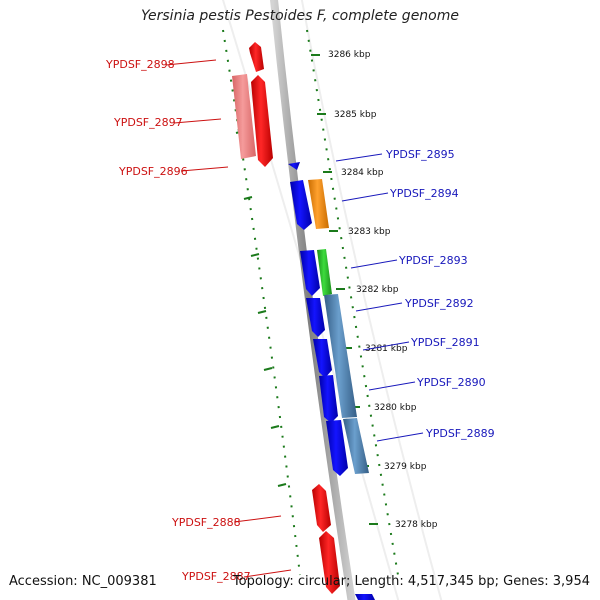 This screenshot has width=600, height=600. What do you see at coordinates (206, 522) in the screenshot?
I see `gene-label-ypdsf-2888: YPDSF_2888` at bounding box center [206, 522].